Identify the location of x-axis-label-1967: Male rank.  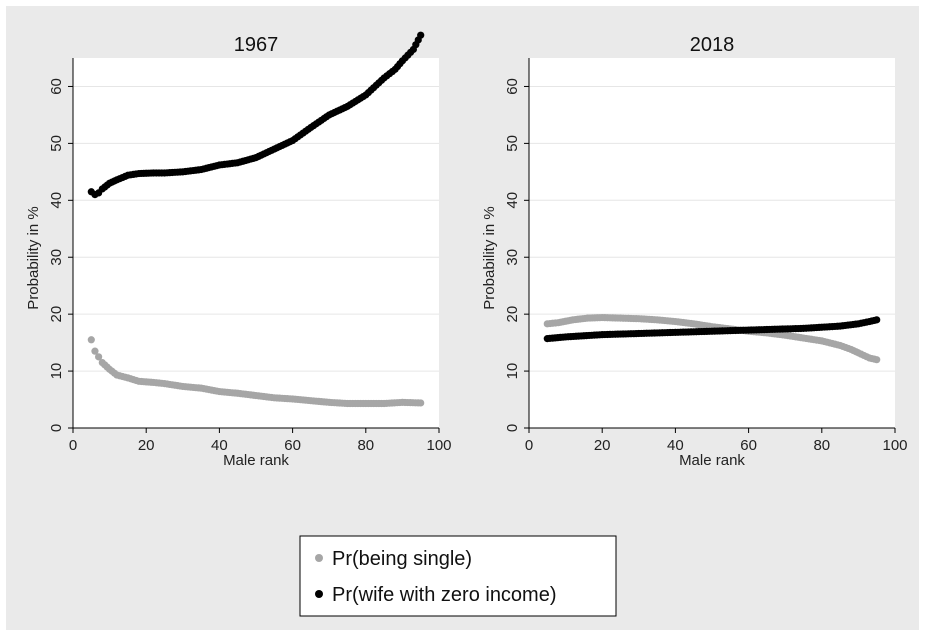
(256, 460).